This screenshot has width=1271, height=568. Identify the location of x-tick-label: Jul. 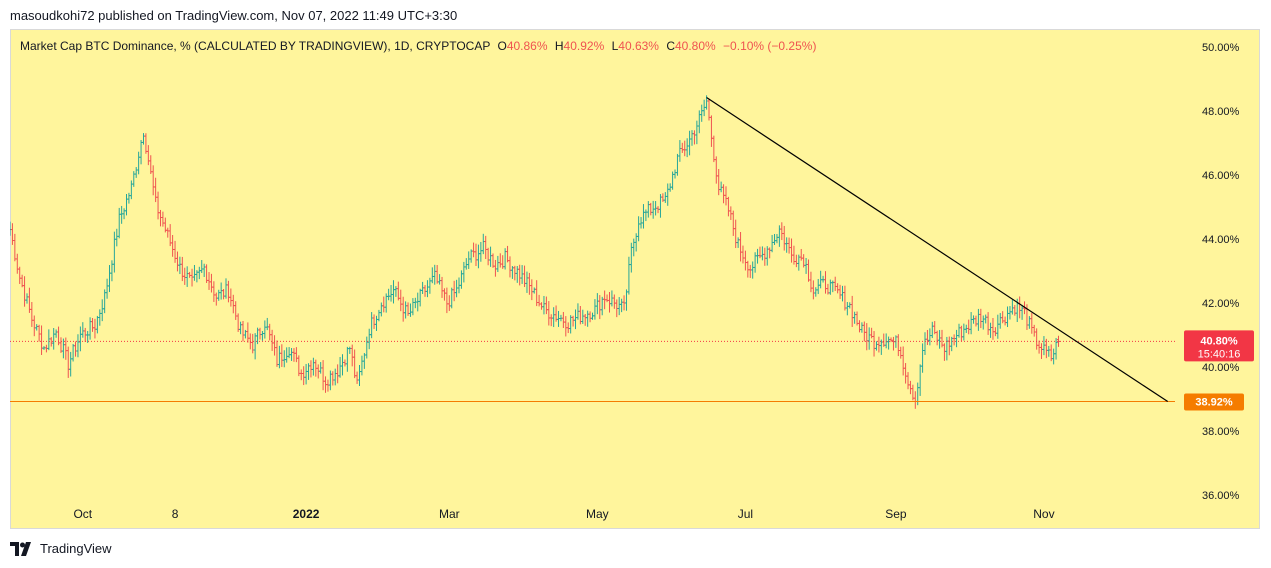
(745, 514).